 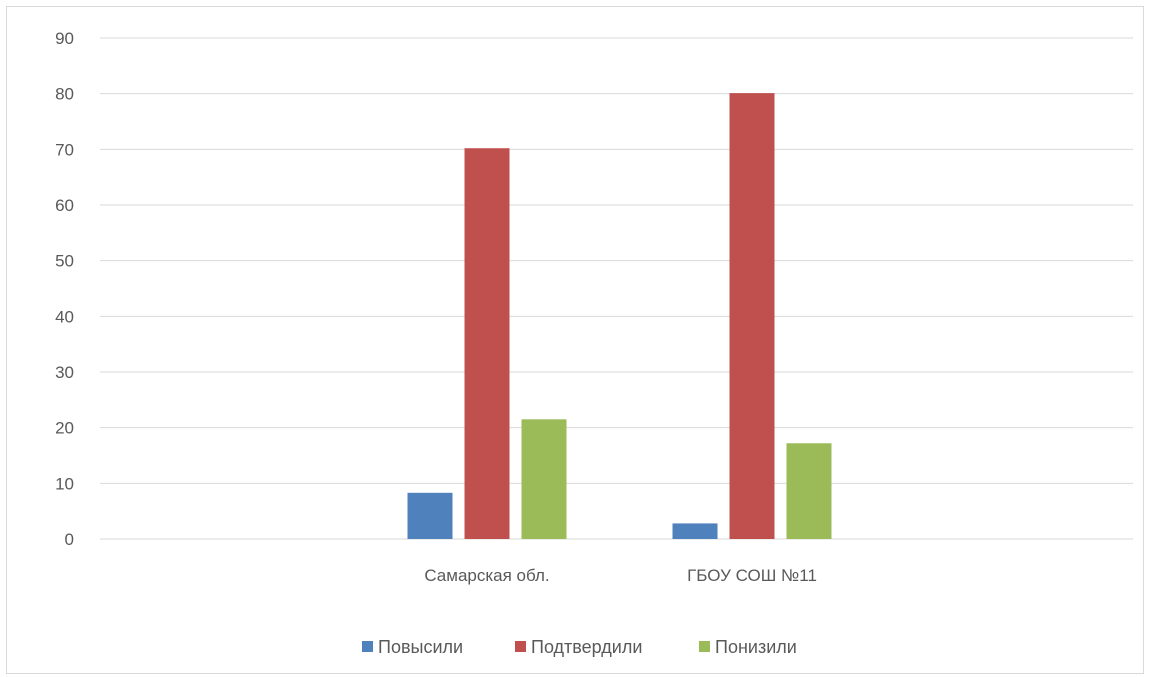 What do you see at coordinates (752, 575) in the screenshot?
I see `category-label: ГБОУ СОШ №11` at bounding box center [752, 575].